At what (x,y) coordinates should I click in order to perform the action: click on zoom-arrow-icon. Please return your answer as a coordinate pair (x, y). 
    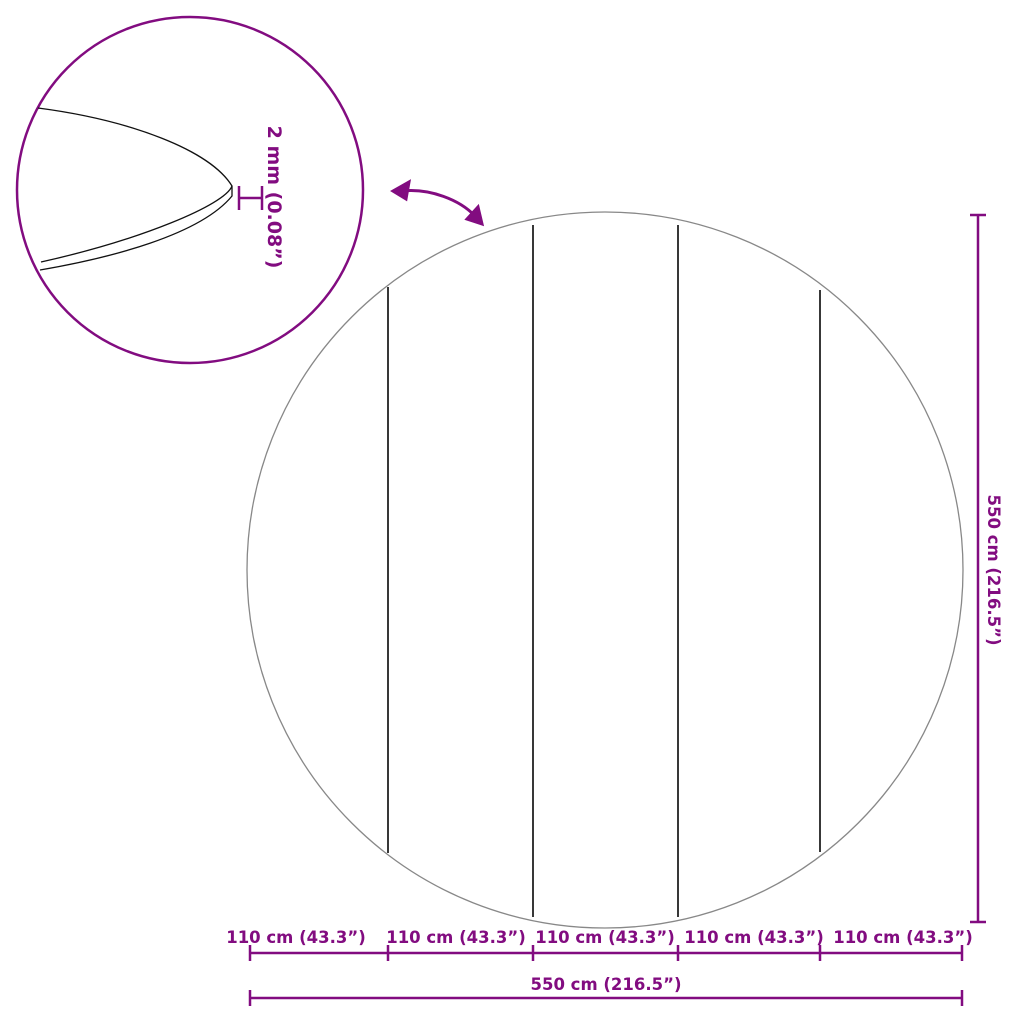
    Looking at the image, I should click on (437, 203).